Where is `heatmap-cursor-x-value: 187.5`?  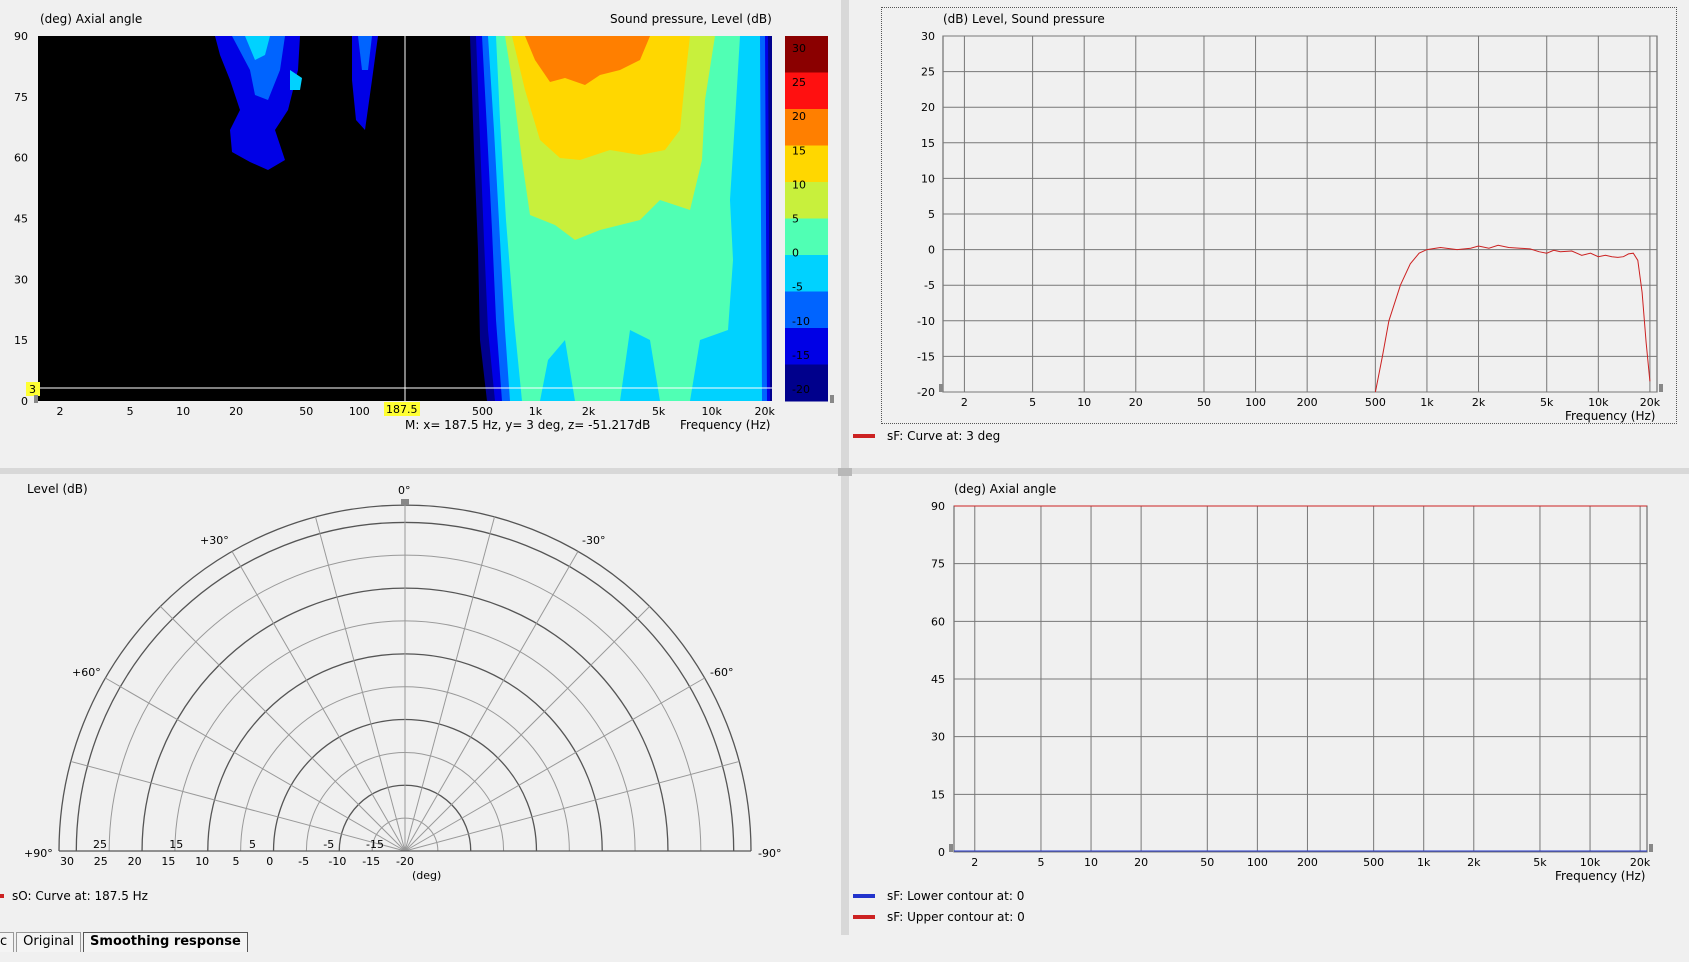
heatmap-cursor-x-value: 187.5 is located at coordinates (402, 409).